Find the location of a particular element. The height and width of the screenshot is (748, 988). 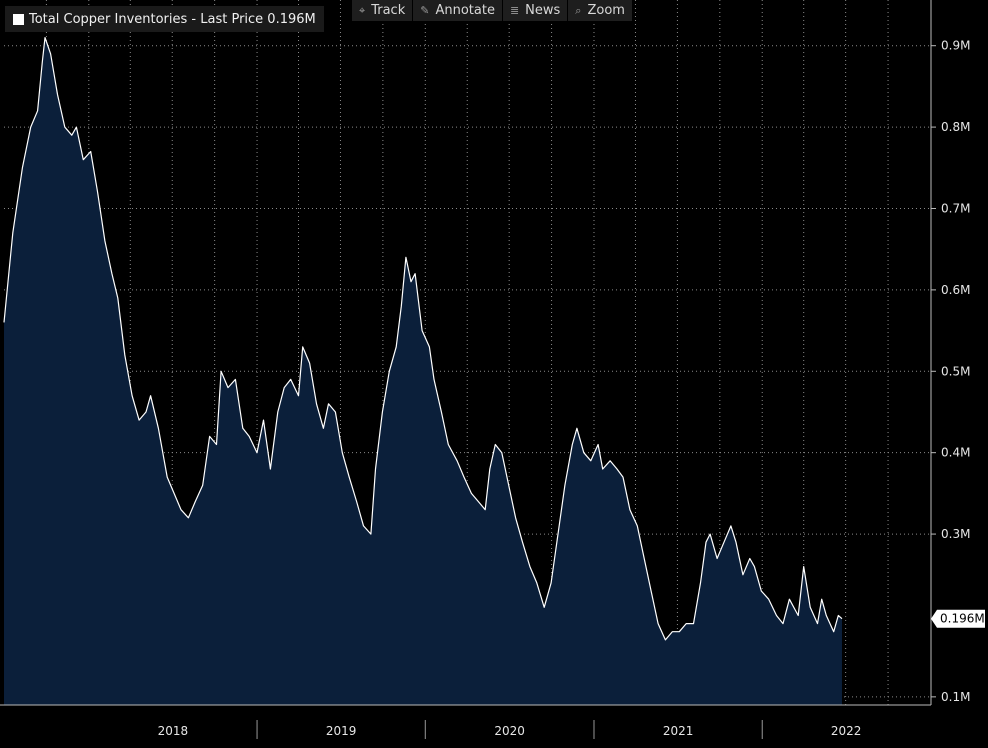

x-tick-label: 2019 is located at coordinates (341, 731).